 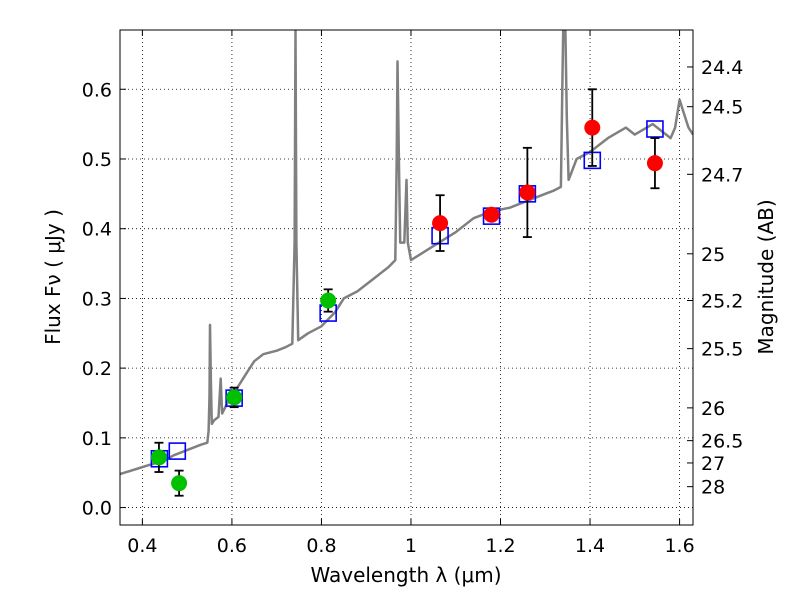 I want to click on x-tick-label: 1.4, so click(x=590, y=546).